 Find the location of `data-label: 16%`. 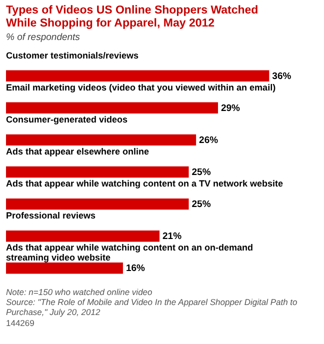

data-label: 16% is located at coordinates (136, 268).